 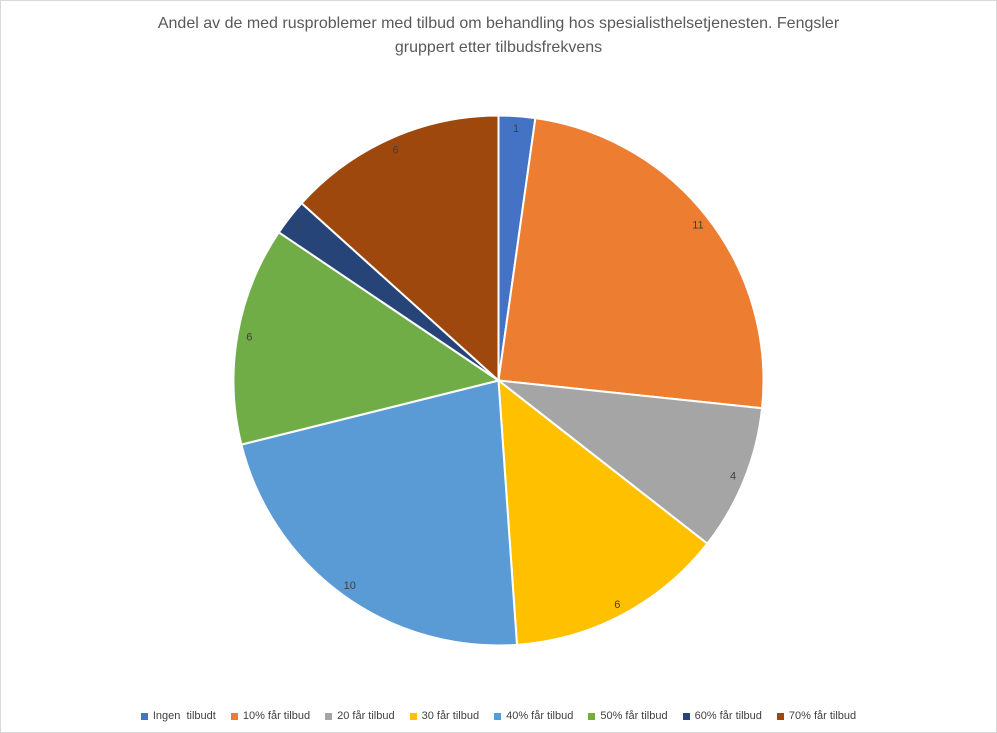 I want to click on data-label-3: 6, so click(x=617, y=605).